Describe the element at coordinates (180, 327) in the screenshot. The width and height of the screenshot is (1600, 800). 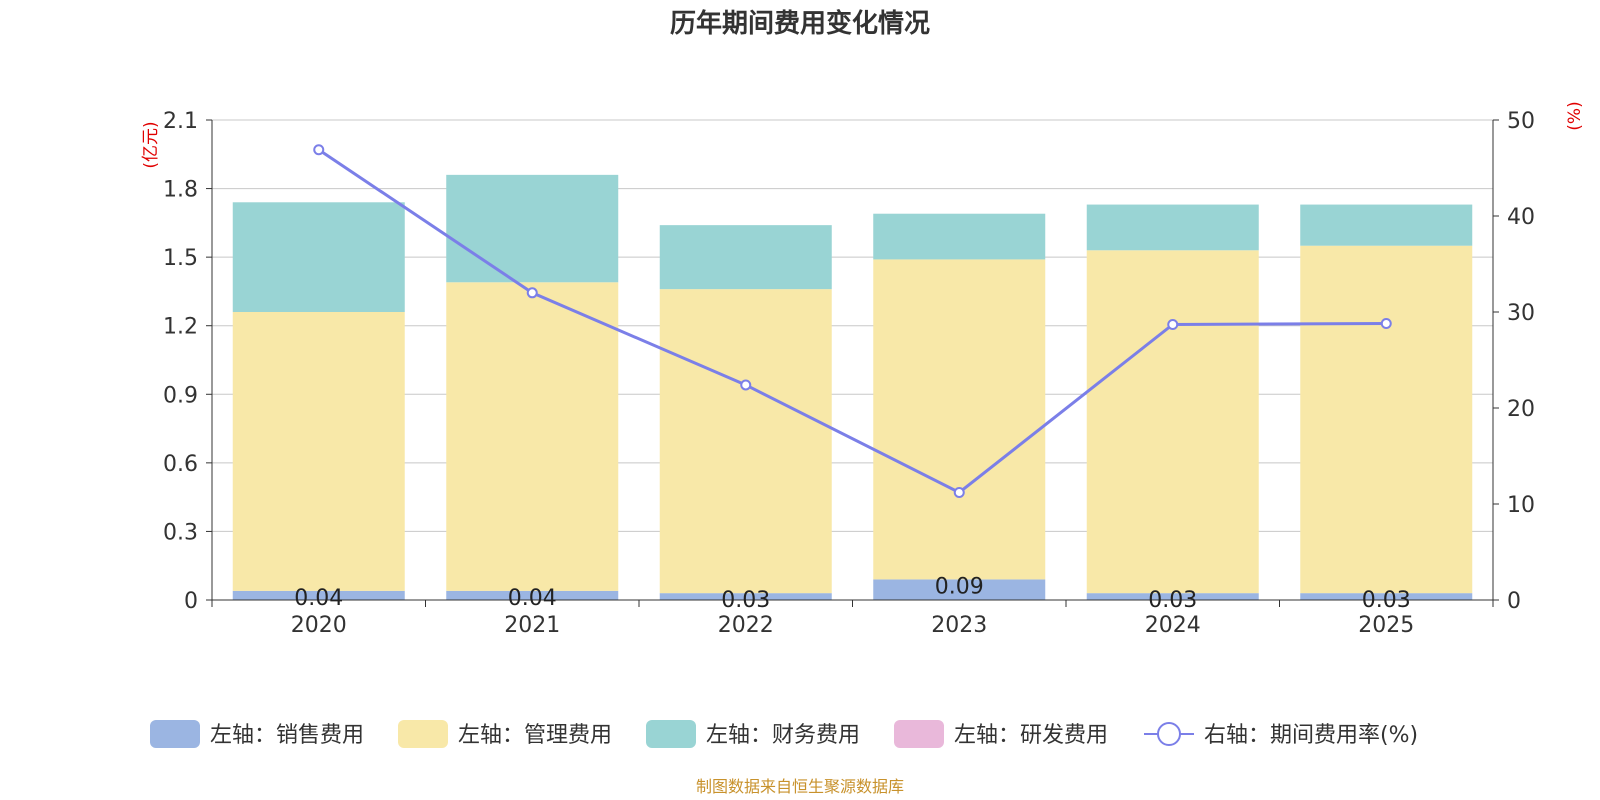
I see `left-tick-label: 1.2` at that location.